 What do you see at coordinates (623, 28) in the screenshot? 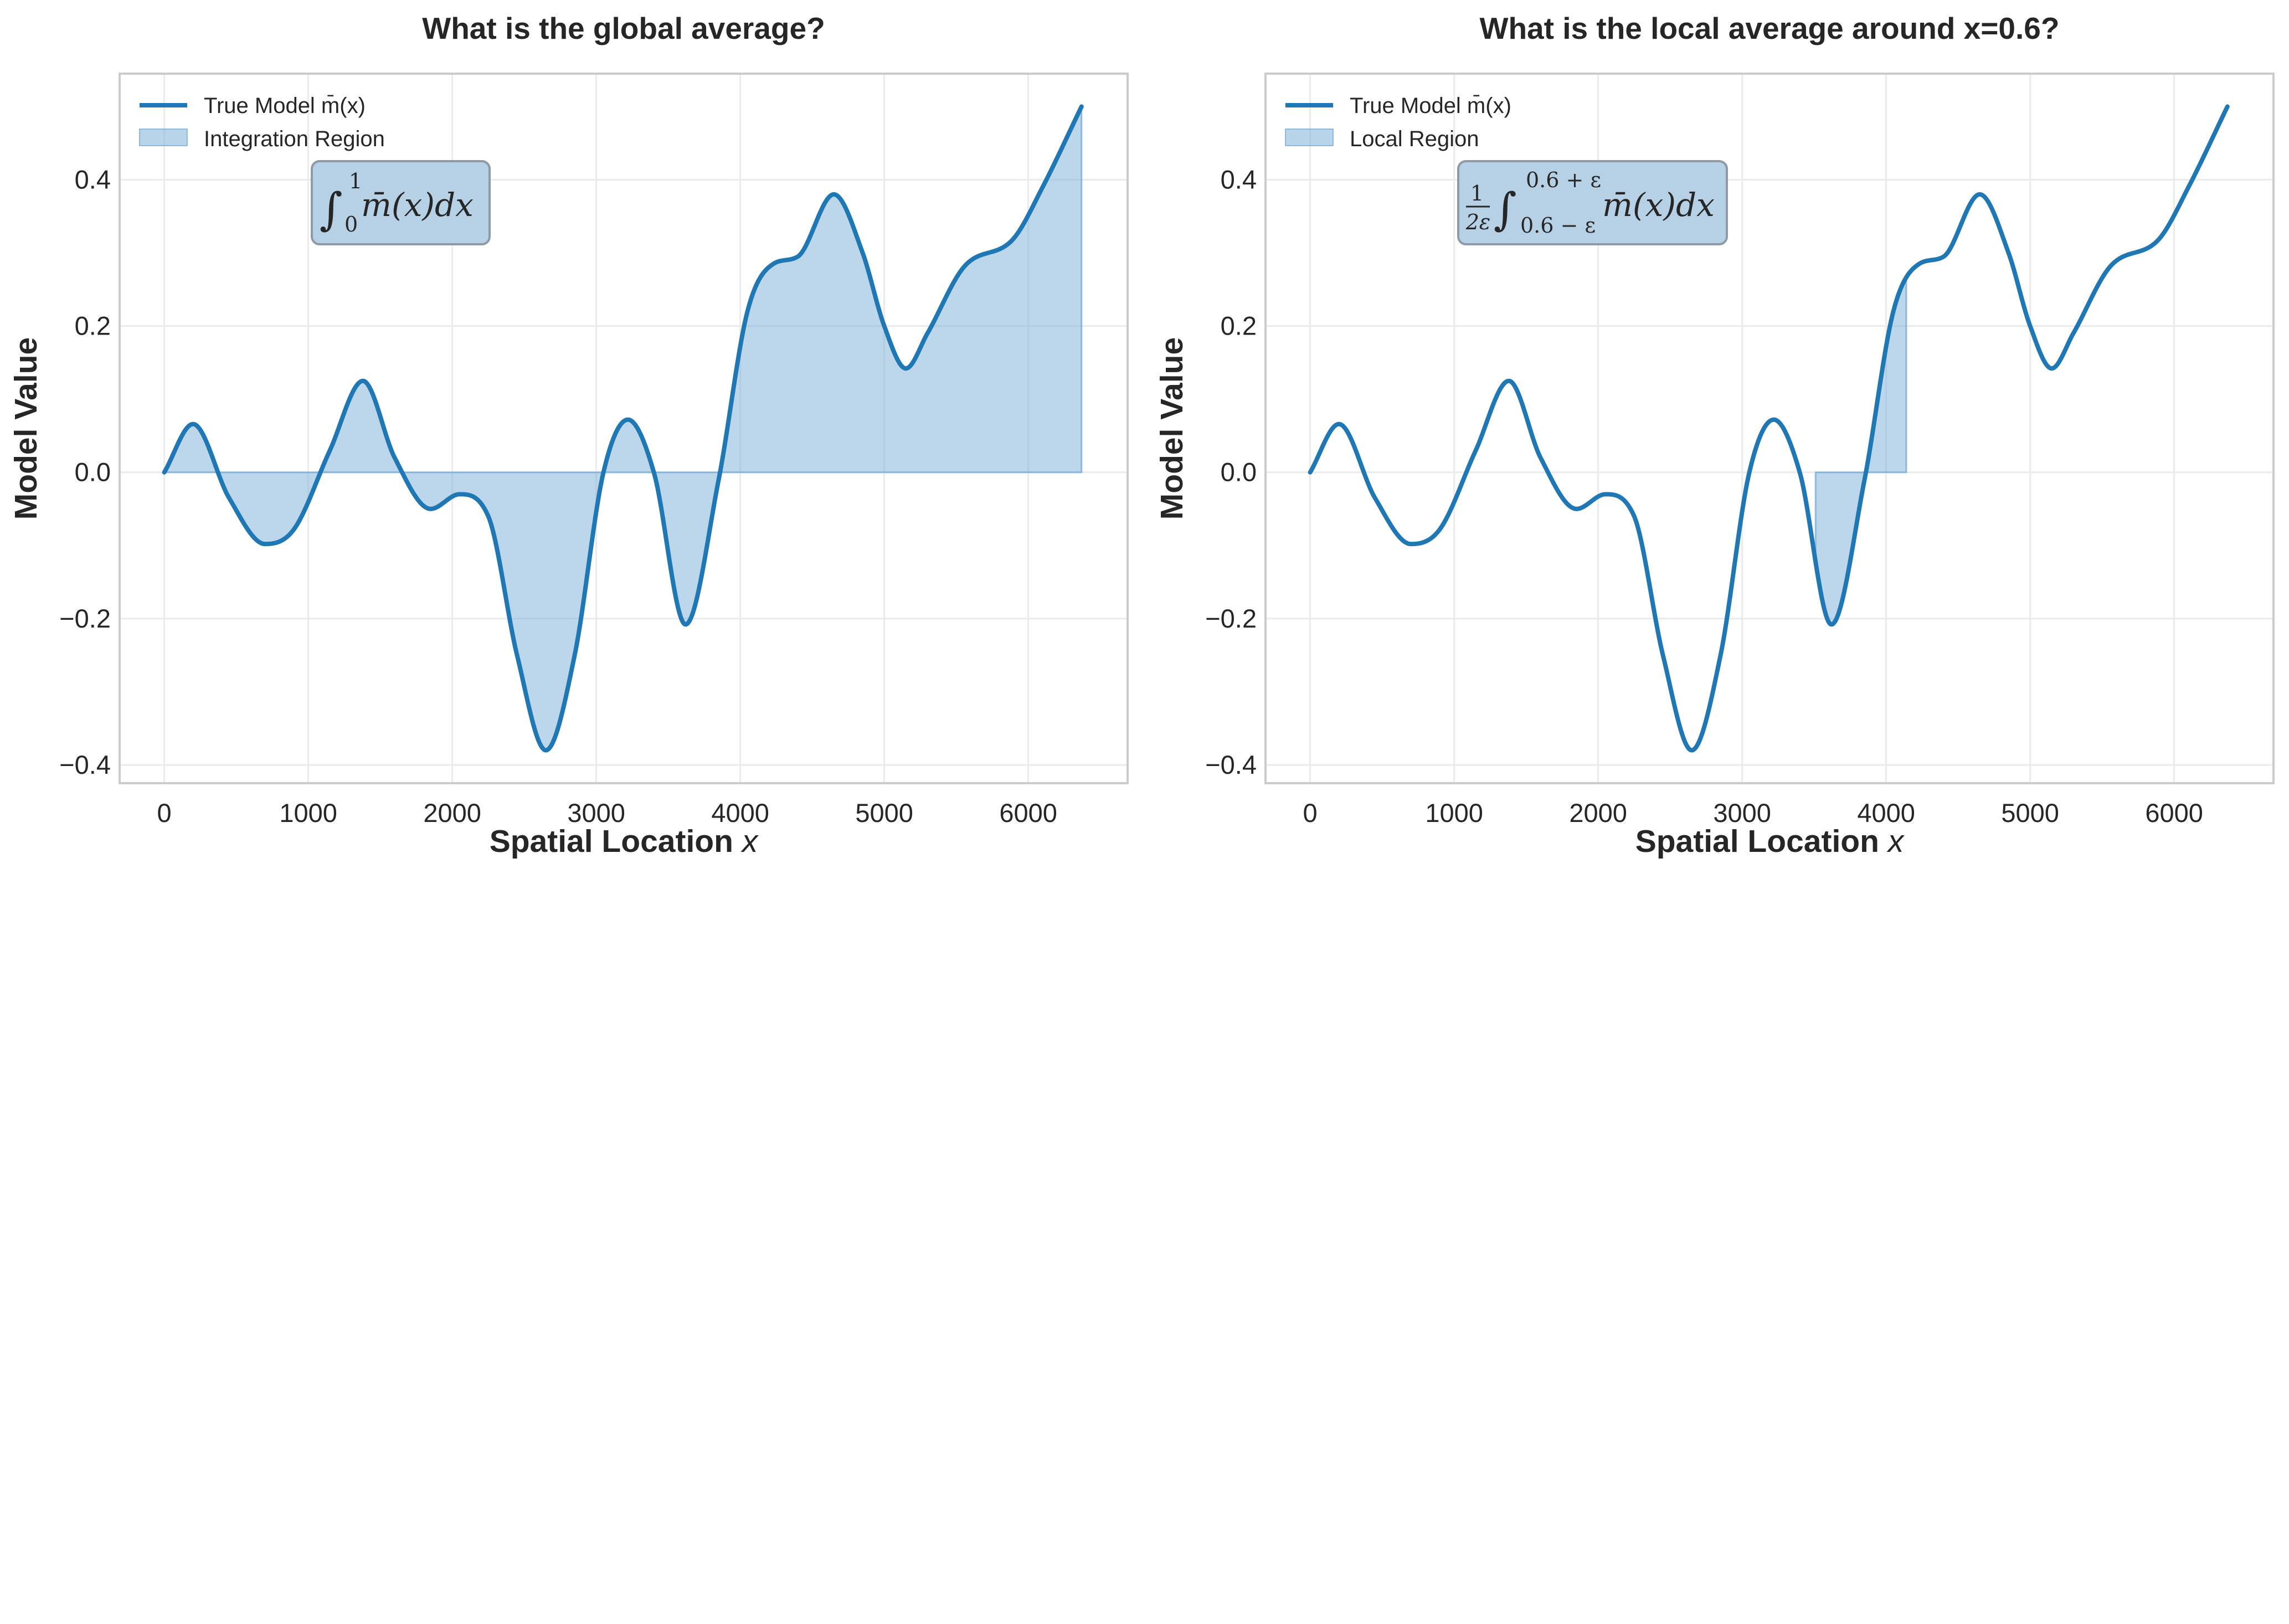
I see `chart-title: What is the global average?` at bounding box center [623, 28].